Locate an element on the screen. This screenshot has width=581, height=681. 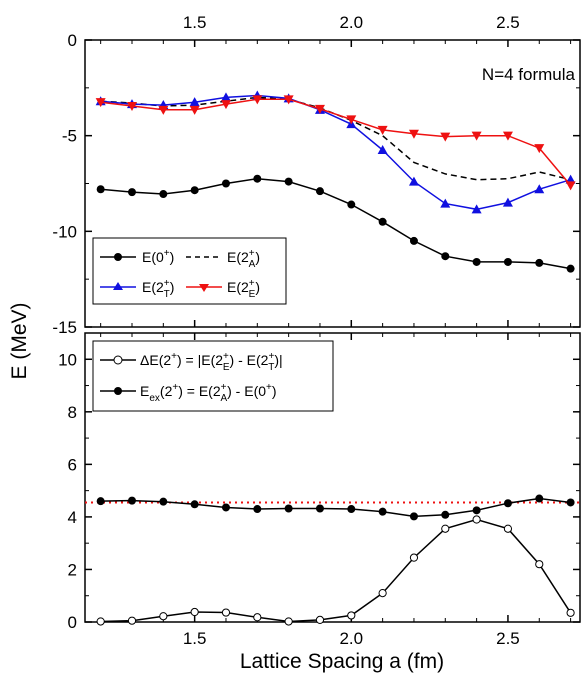
top-series-E2T-line is located at coordinates (335, 152).